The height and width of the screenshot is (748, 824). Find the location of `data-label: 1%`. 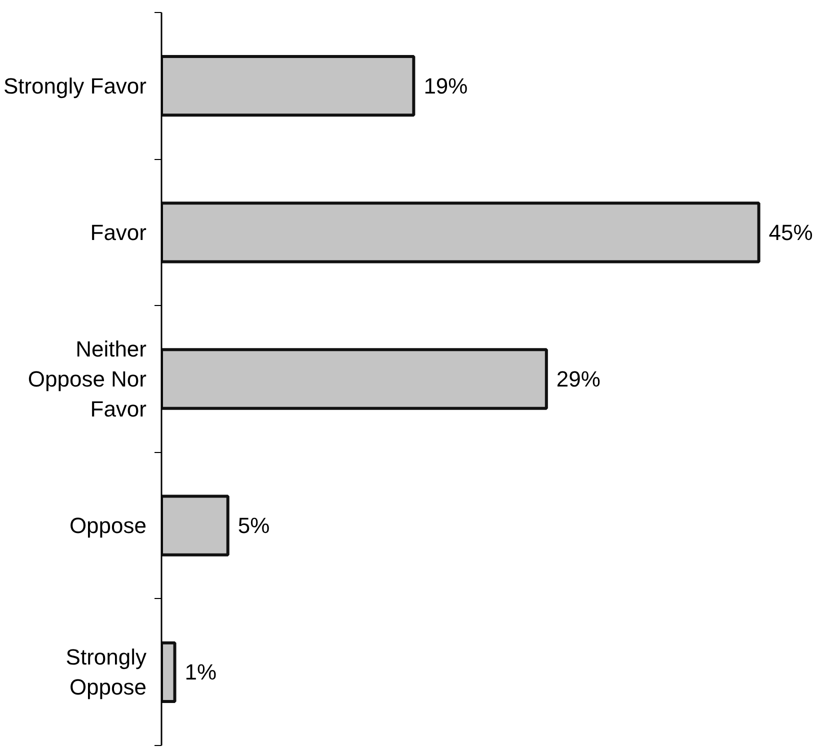

data-label: 1% is located at coordinates (200, 672).